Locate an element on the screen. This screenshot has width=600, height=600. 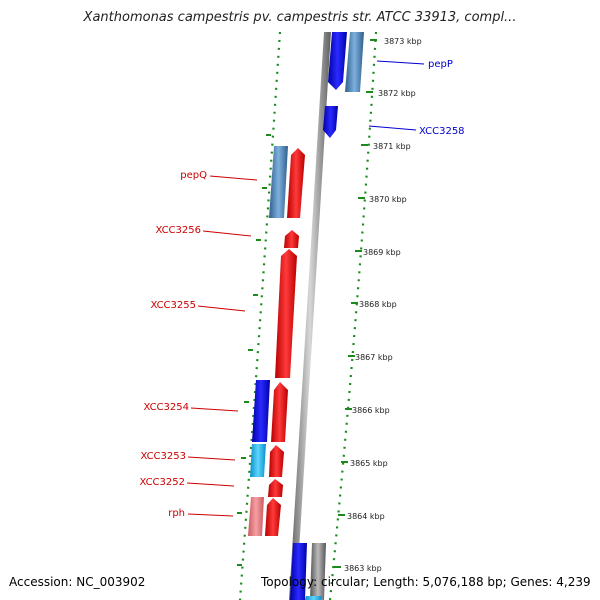
reverse-features is located at coordinates (276, 341).